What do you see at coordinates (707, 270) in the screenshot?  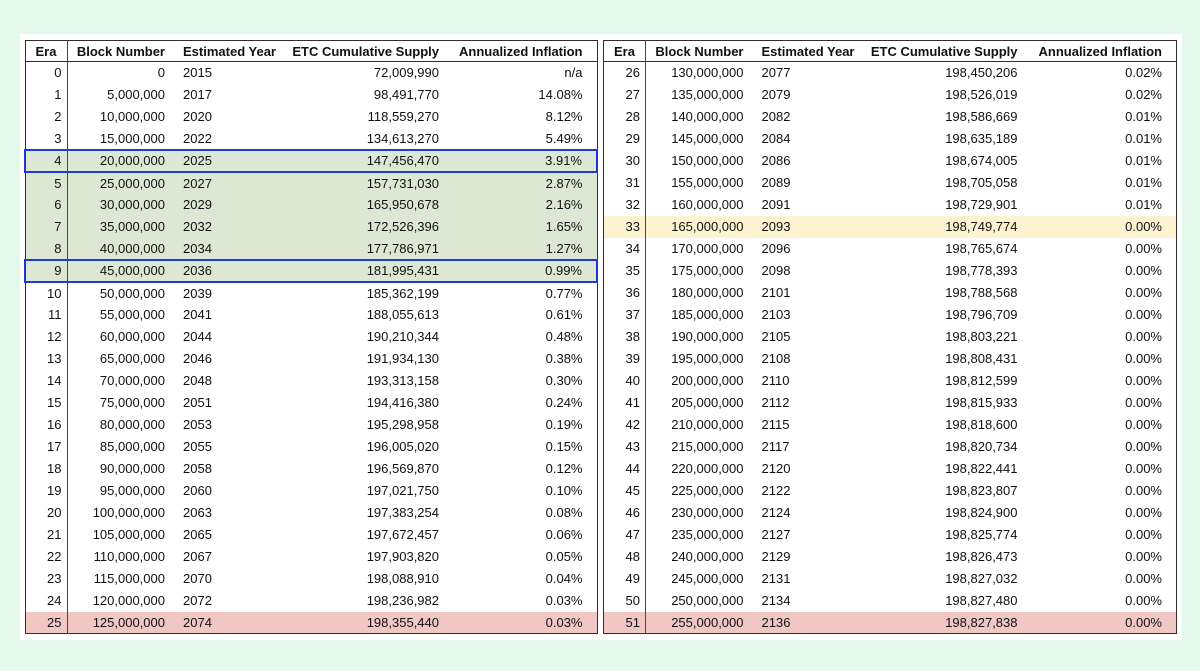 I see `cell: 175,000,000` at bounding box center [707, 270].